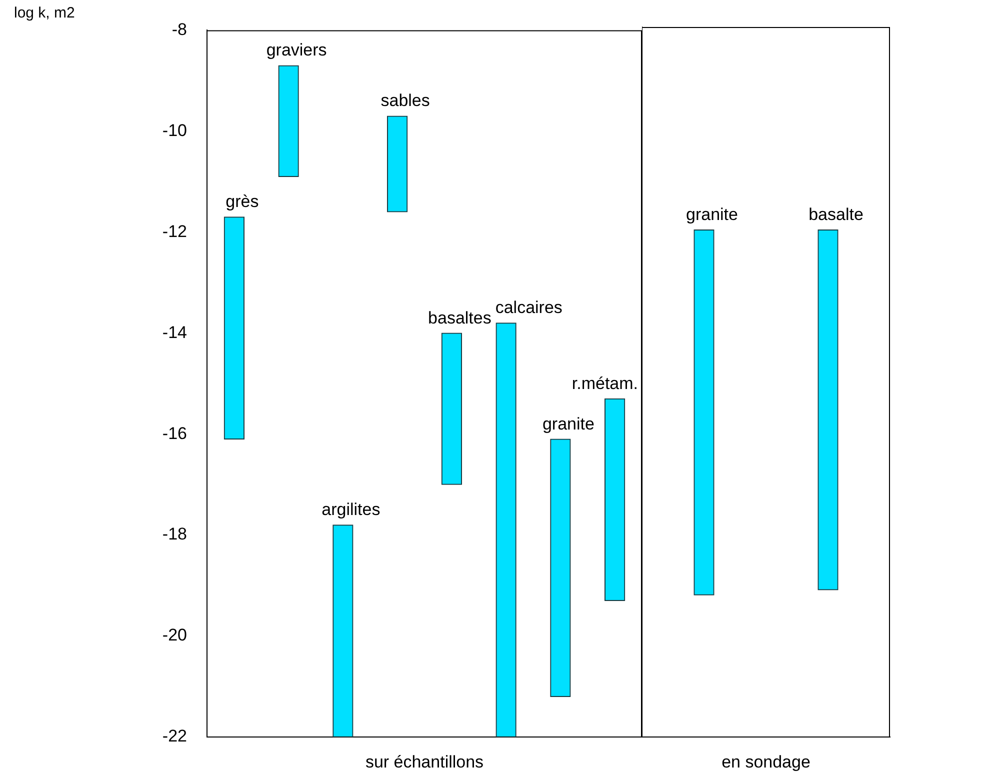 This screenshot has height=773, width=985. I want to click on x-tick-label: r.métam., so click(605, 383).